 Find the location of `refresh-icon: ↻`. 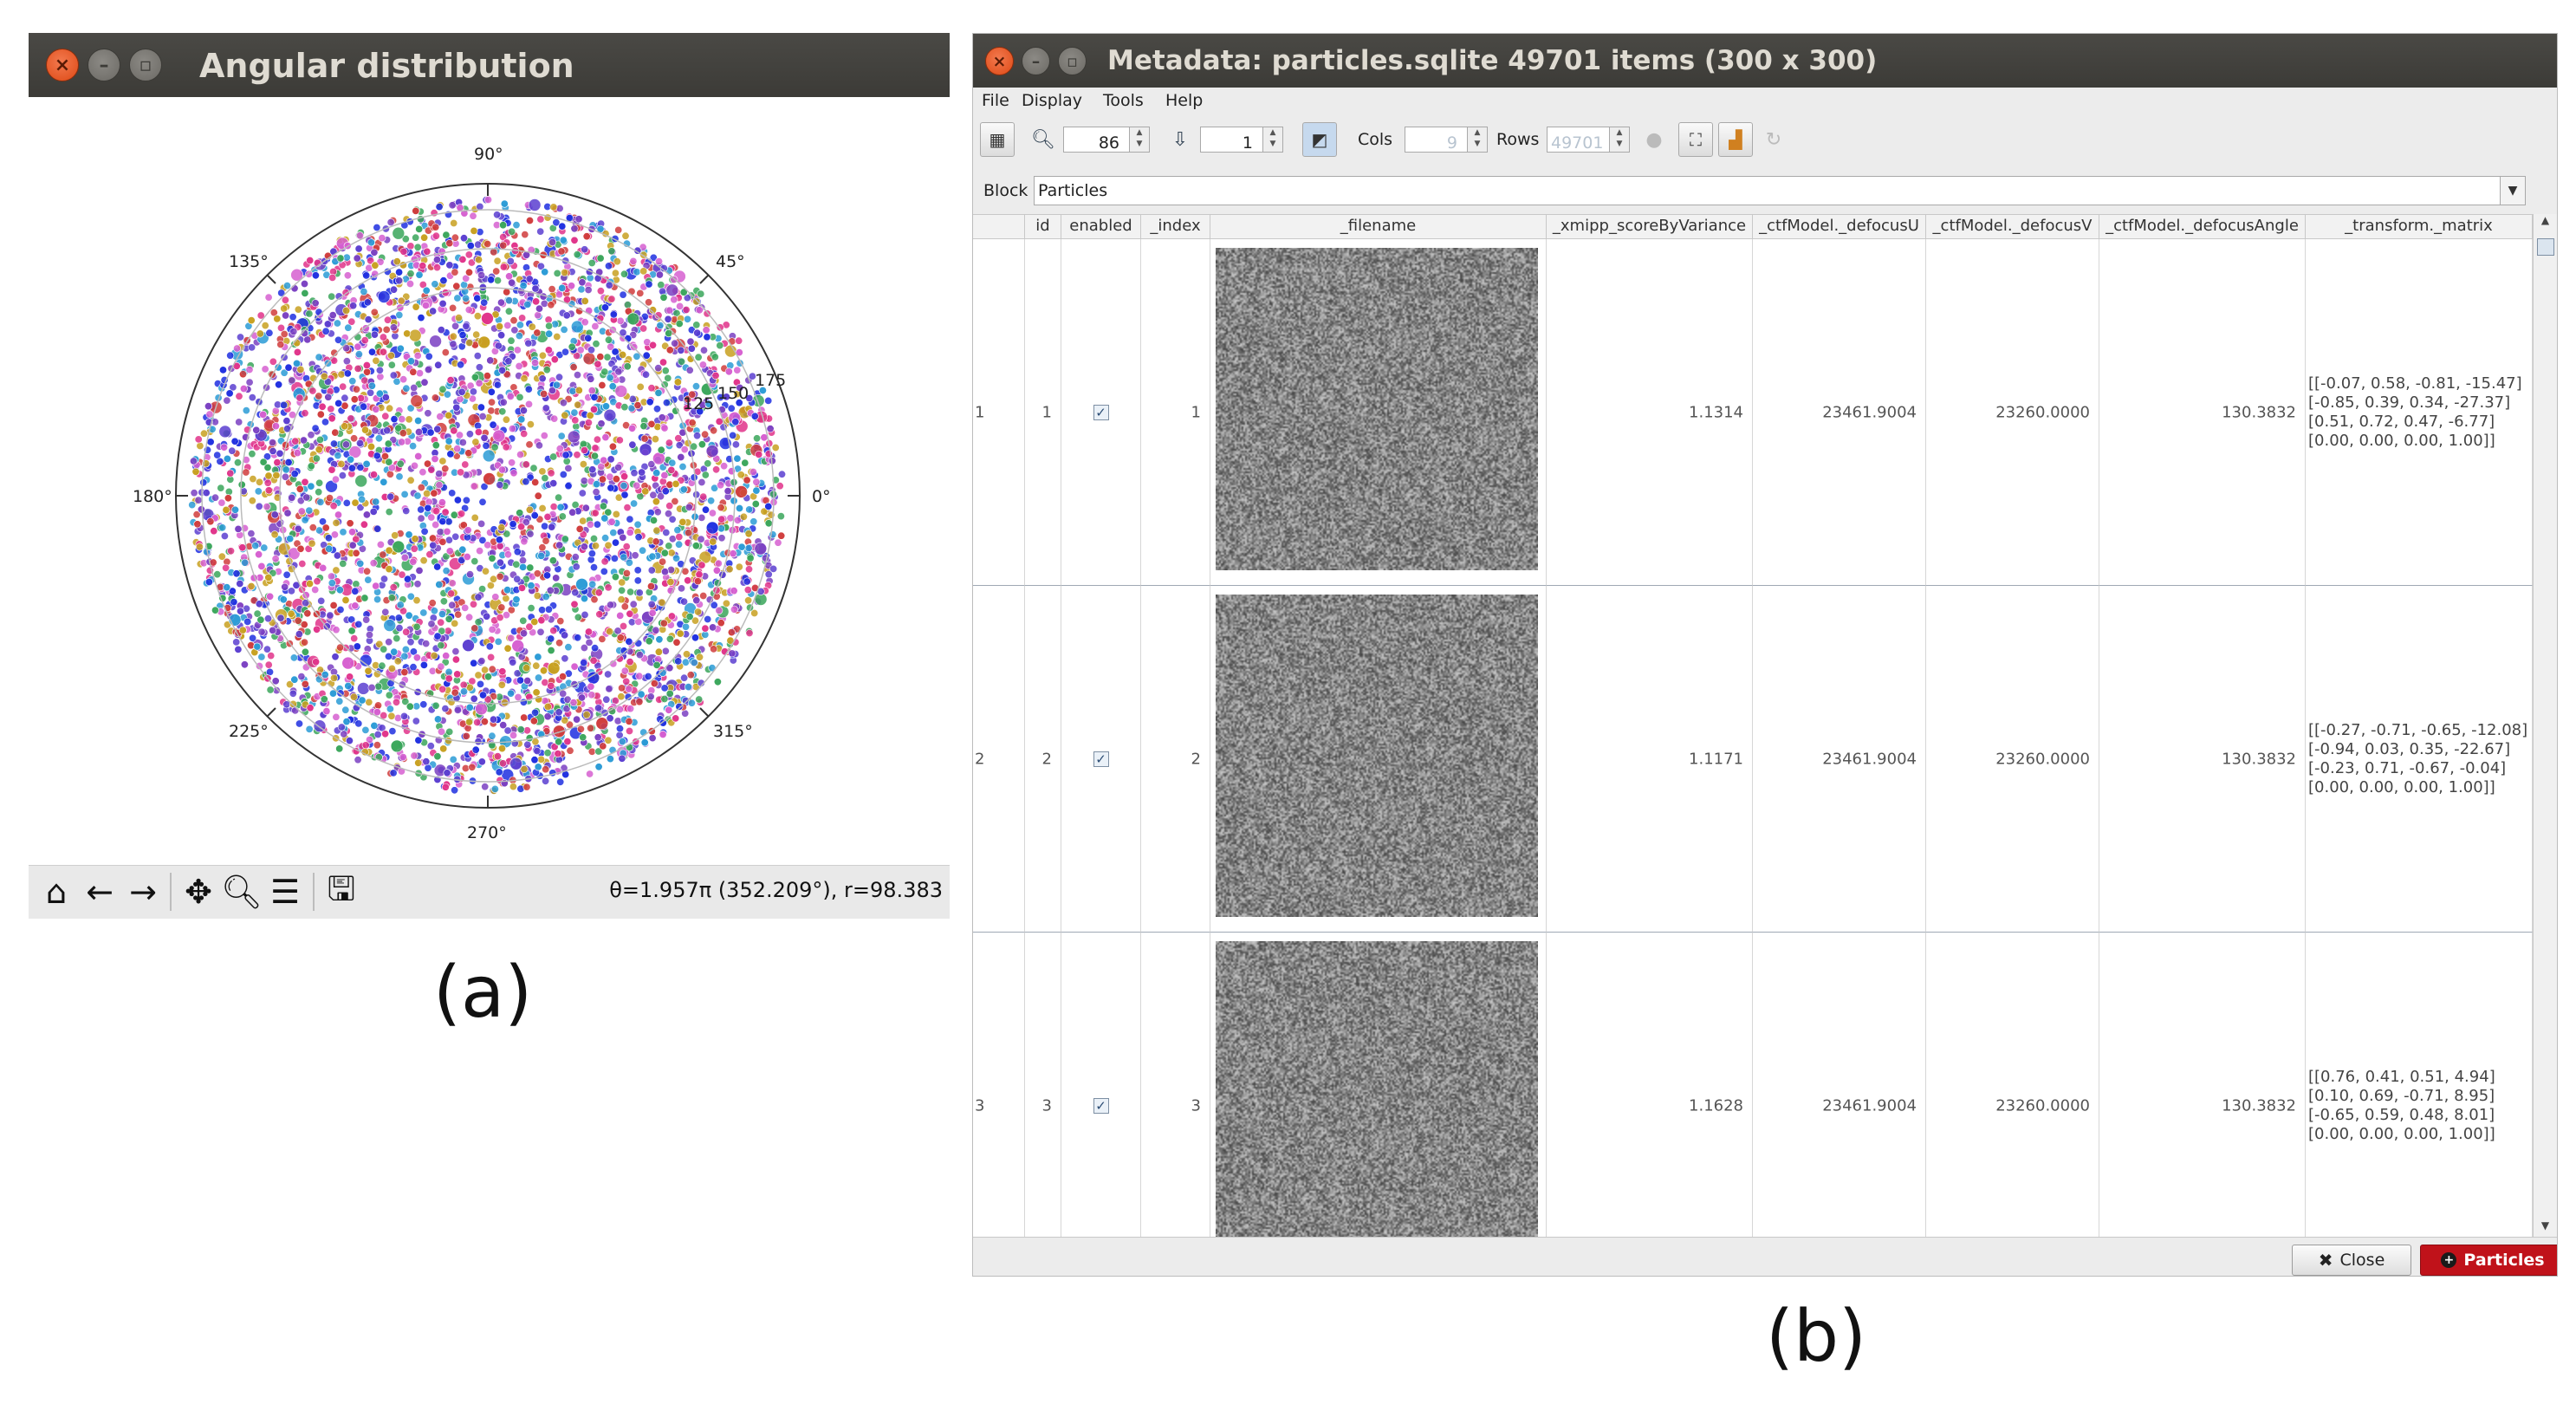

refresh-icon: ↻ is located at coordinates (1774, 139).